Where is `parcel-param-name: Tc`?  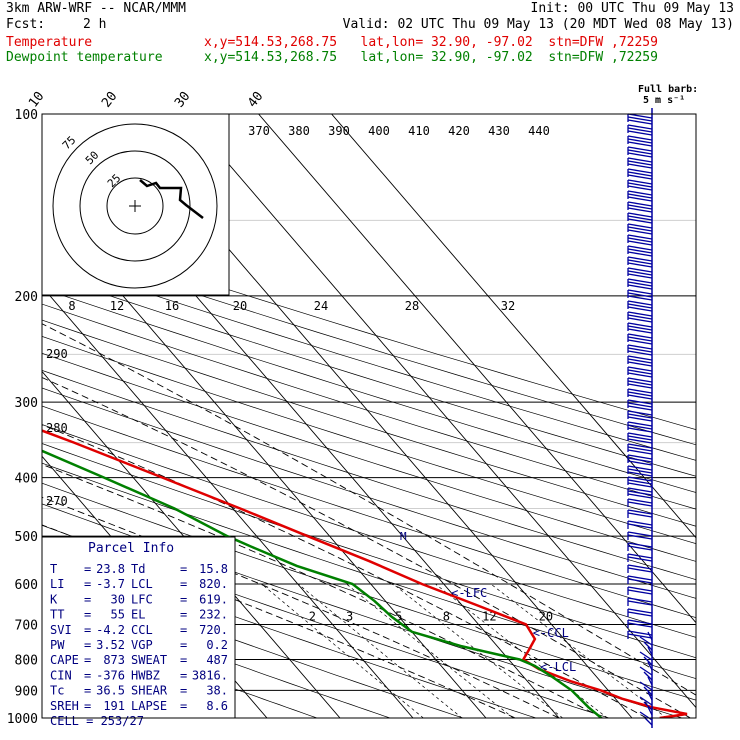
parcel-param-name: Tc is located at coordinates (57, 691).